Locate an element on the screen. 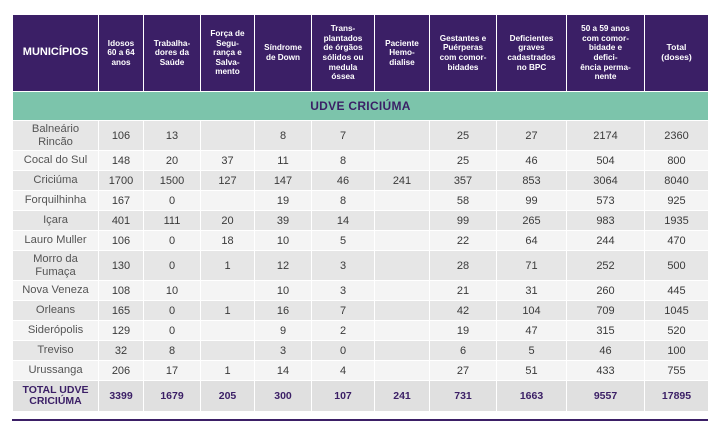 The width and height of the screenshot is (722, 432). table-cell: 165 is located at coordinates (121, 310).